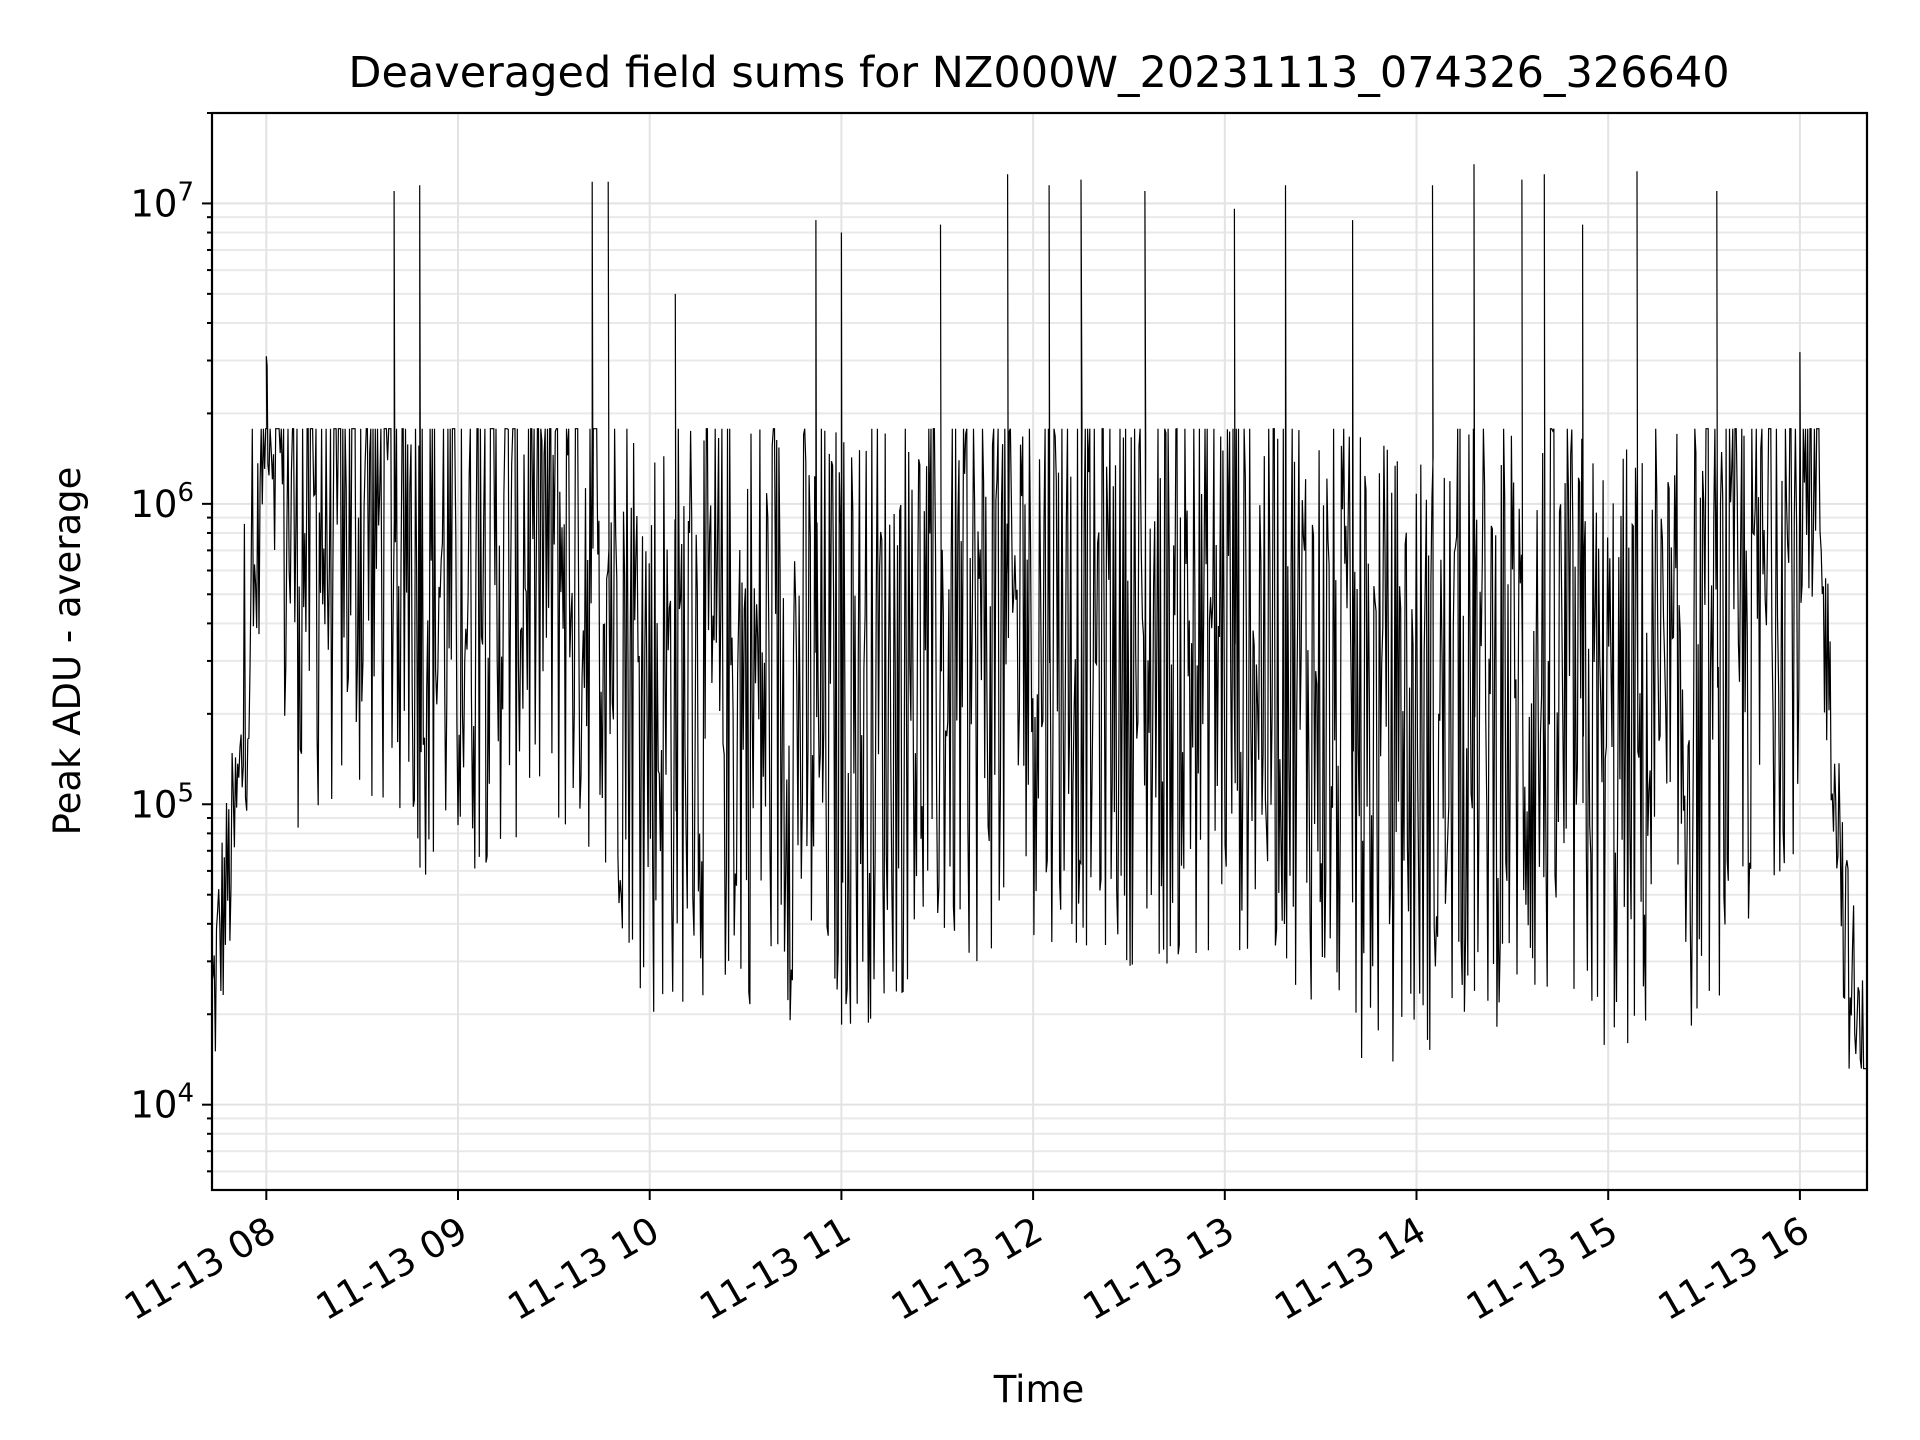 The width and height of the screenshot is (1920, 1440). Describe the element at coordinates (67, 651) in the screenshot. I see `y-axis-label: Peak ADU - average` at that location.